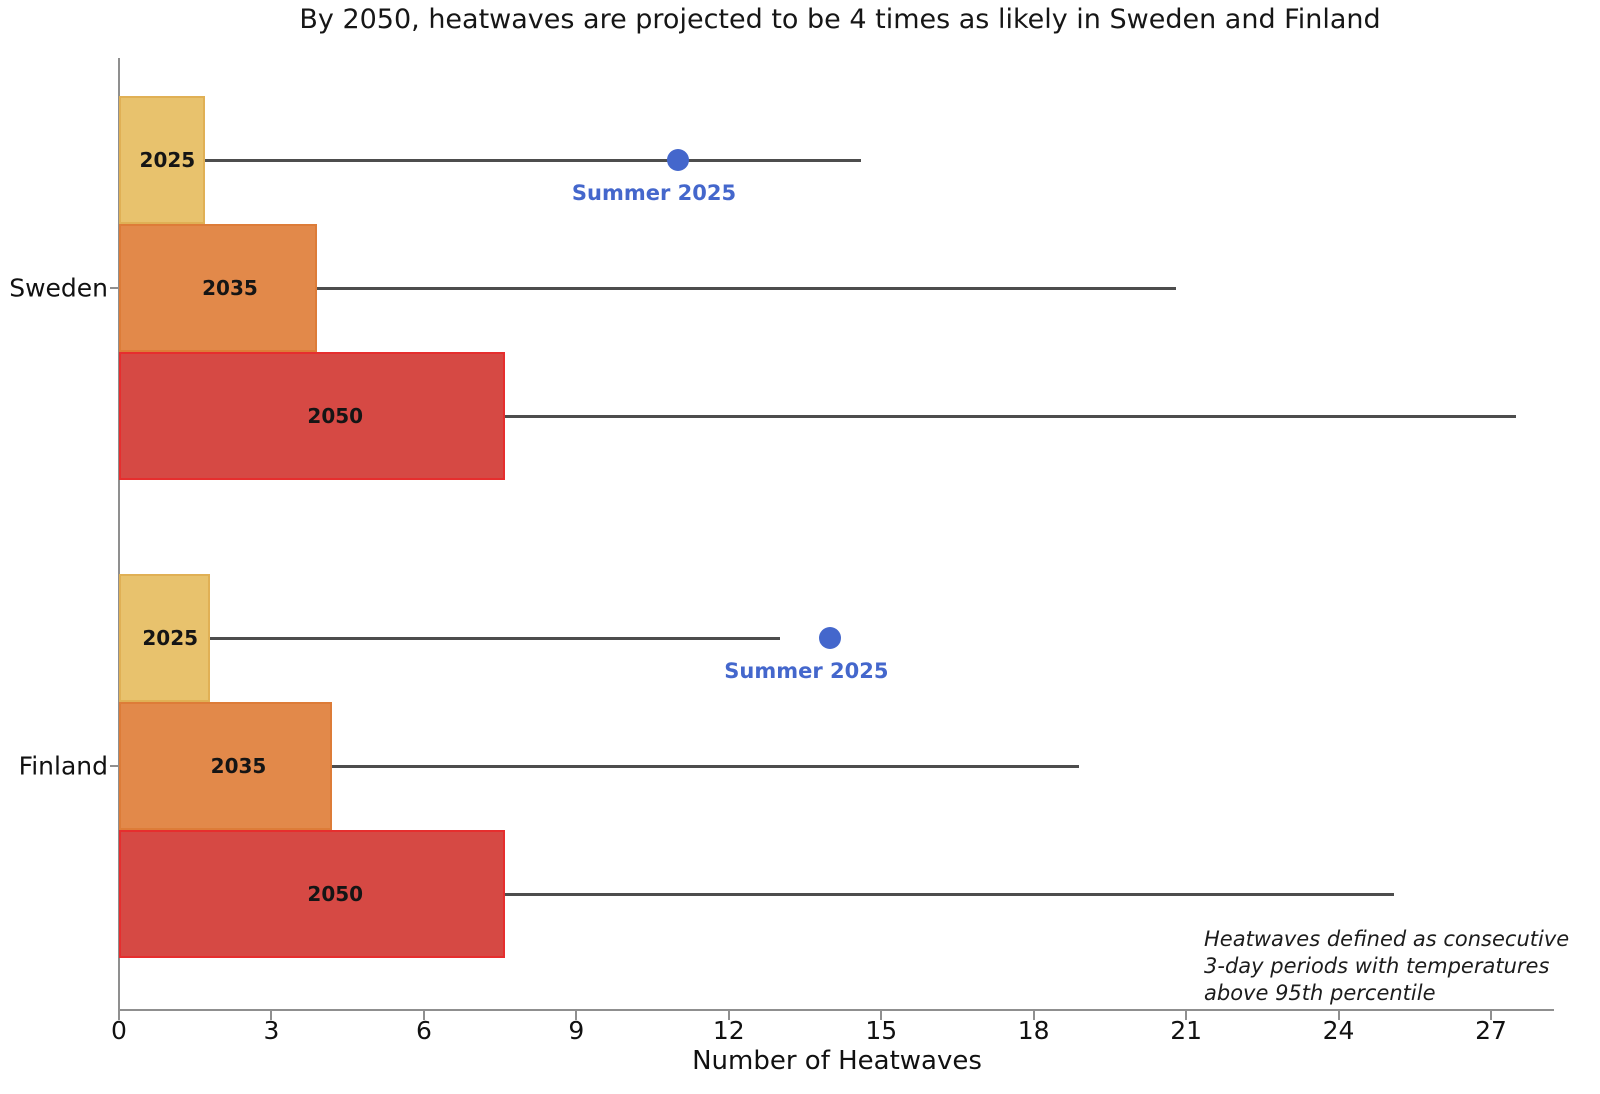 The width and height of the screenshot is (1600, 1094). What do you see at coordinates (170, 638) in the screenshot?
I see `bar-year-label-finland-2025: 2025` at bounding box center [170, 638].